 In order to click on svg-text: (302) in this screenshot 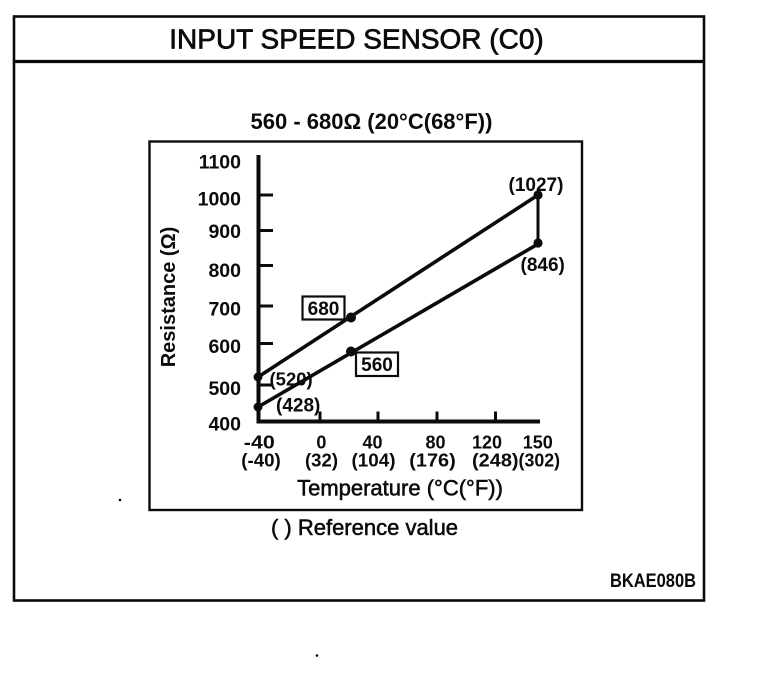, I will do `click(540, 461)`.